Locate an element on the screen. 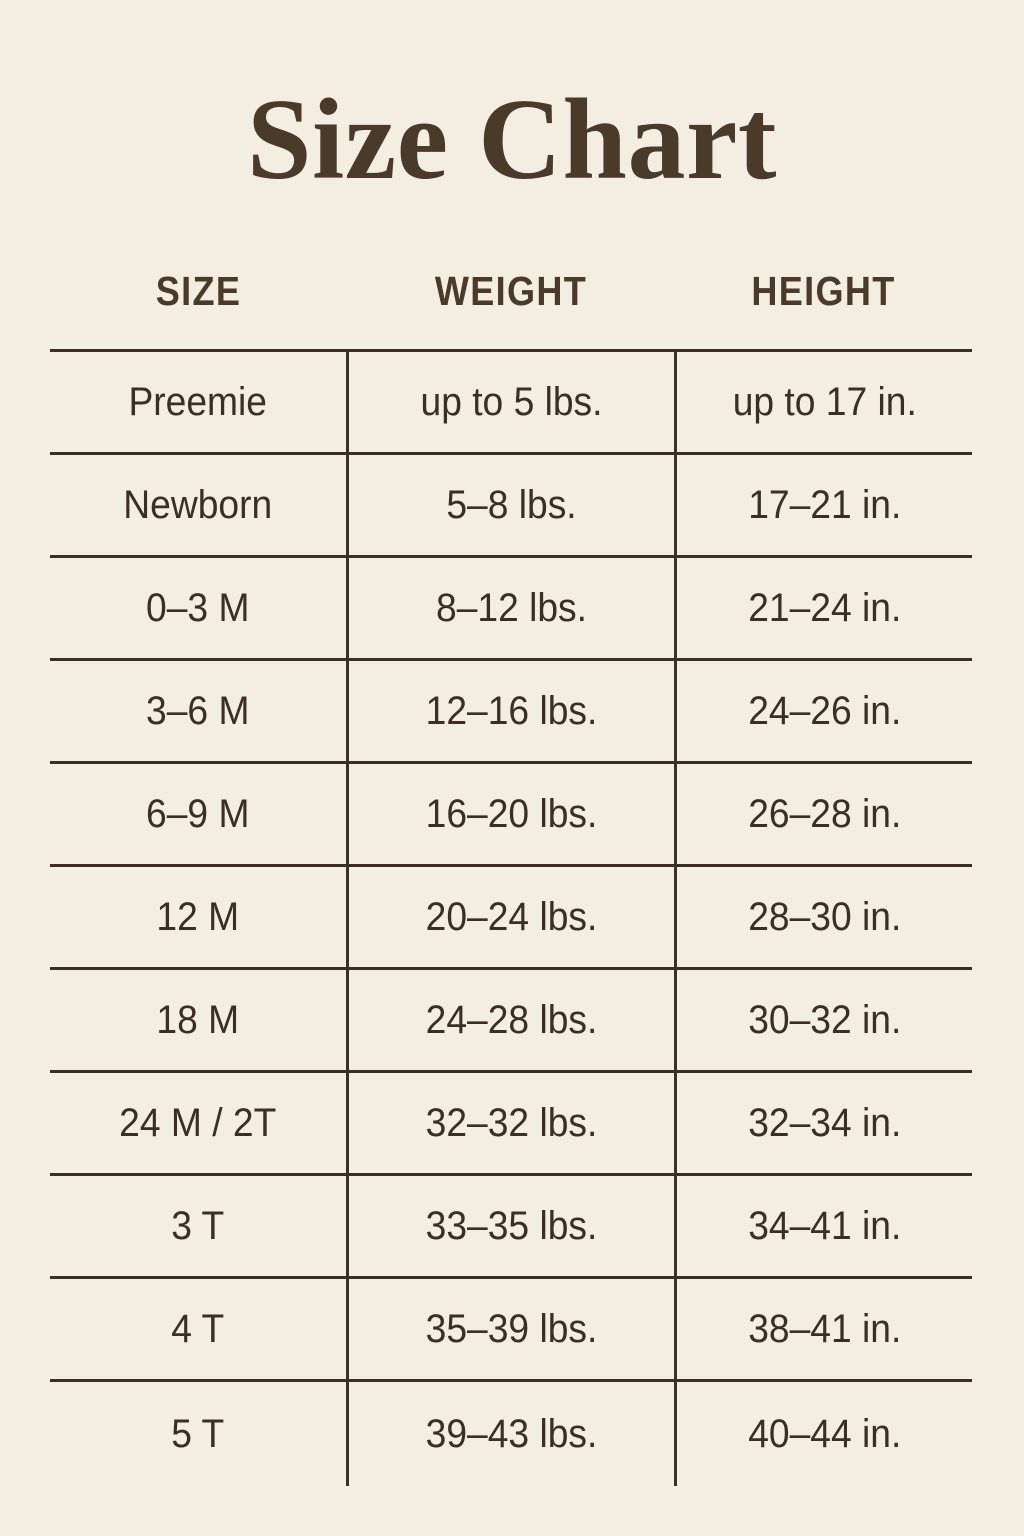 Image resolution: width=1024 pixels, height=1536 pixels. cell-weight-text: 35–39 lbs. is located at coordinates (511, 1328).